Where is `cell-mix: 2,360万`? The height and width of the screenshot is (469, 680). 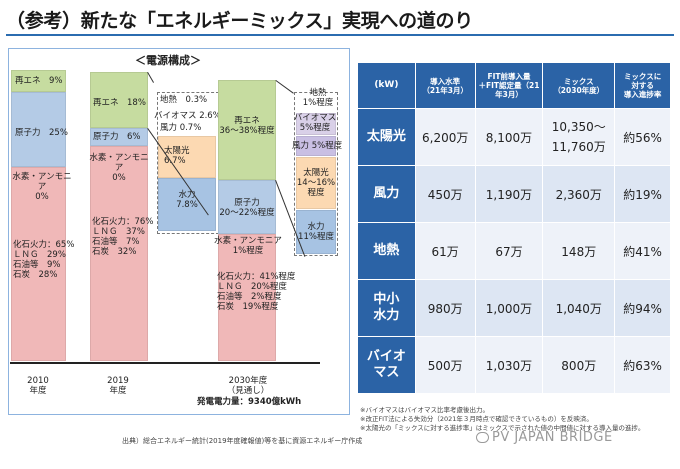 cell-mix: 2,360万 is located at coordinates (579, 194).